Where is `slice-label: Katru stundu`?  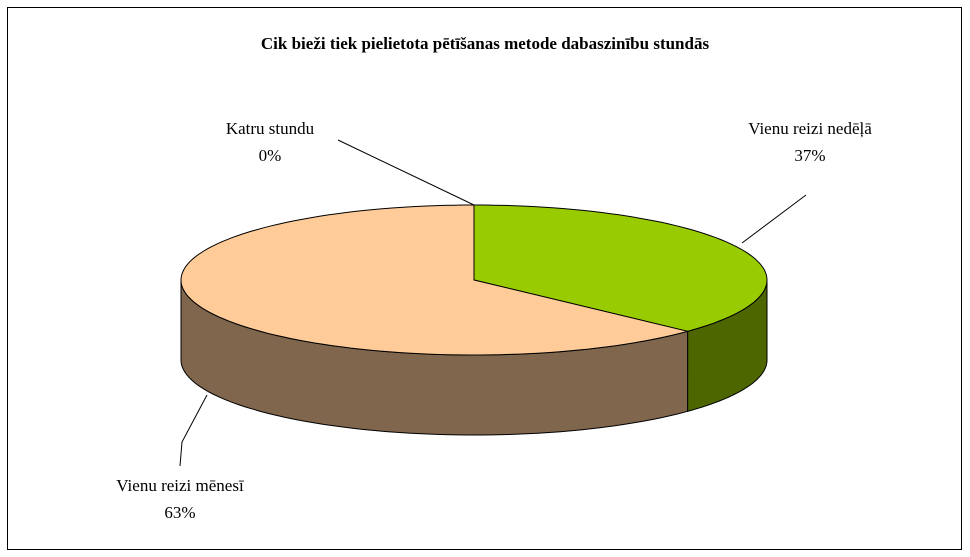
slice-label: Katru stundu is located at coordinates (270, 128).